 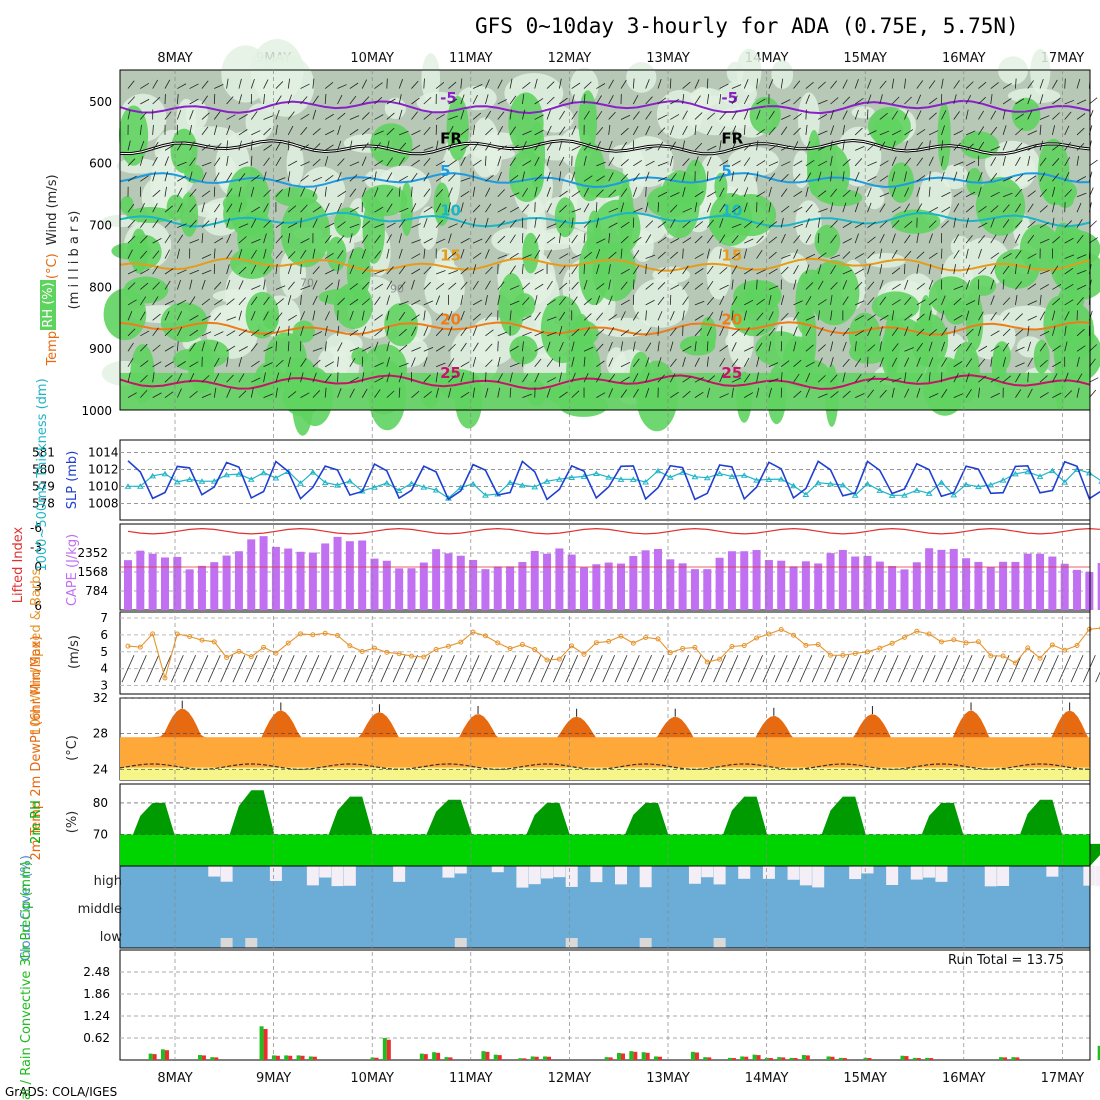 I want to click on cloud-low-gap, so click(x=719, y=943).